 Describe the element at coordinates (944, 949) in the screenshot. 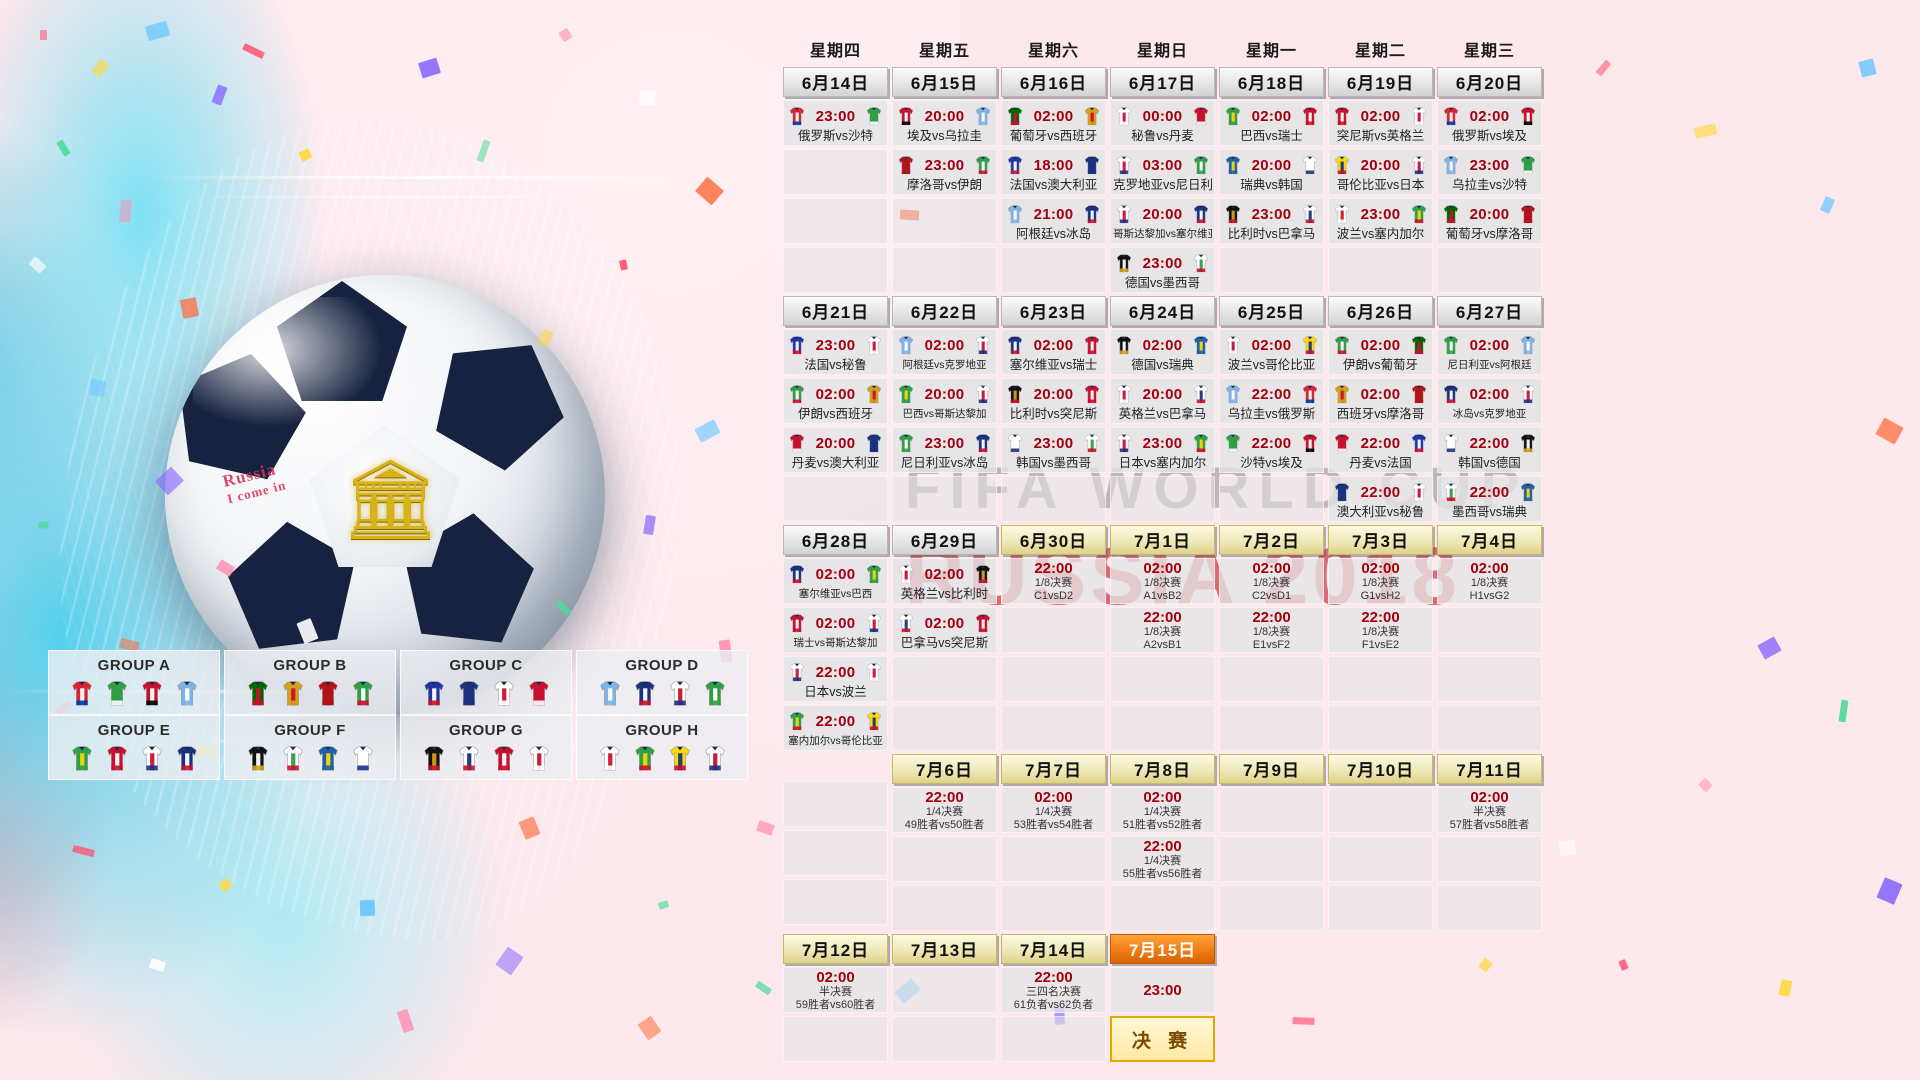

I see `date-chip: 7月13日` at that location.